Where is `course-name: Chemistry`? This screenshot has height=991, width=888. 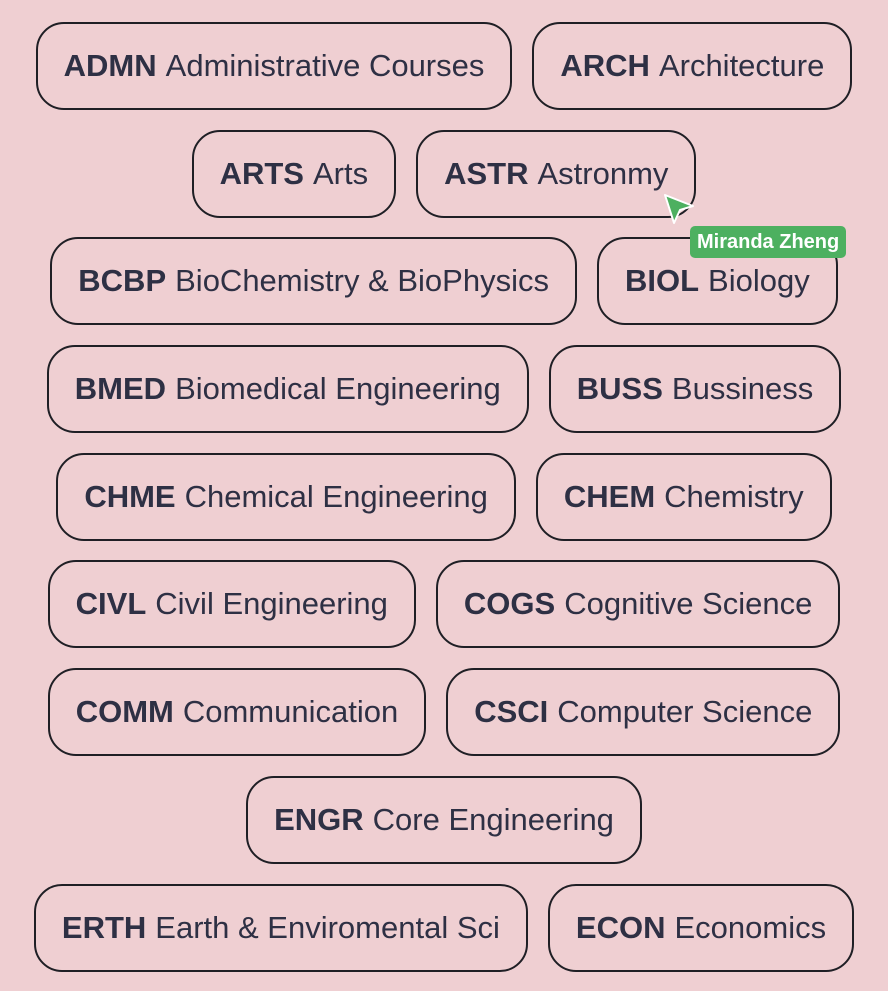
course-name: Chemistry is located at coordinates (734, 496).